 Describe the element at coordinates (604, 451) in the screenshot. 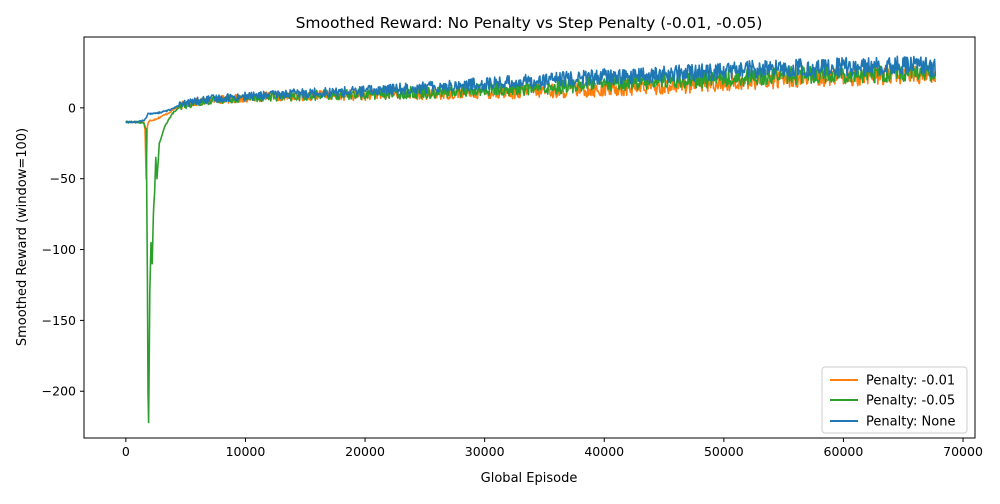

I see `x-tick-label: 40000` at that location.